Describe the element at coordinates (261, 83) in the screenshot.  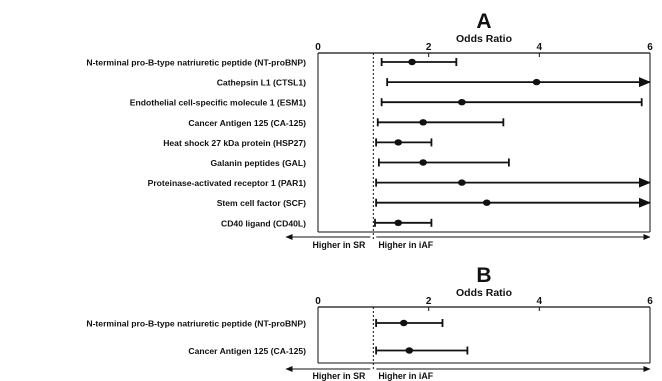
I see `row-label: Cathepsin L1 (CTSL1)` at that location.